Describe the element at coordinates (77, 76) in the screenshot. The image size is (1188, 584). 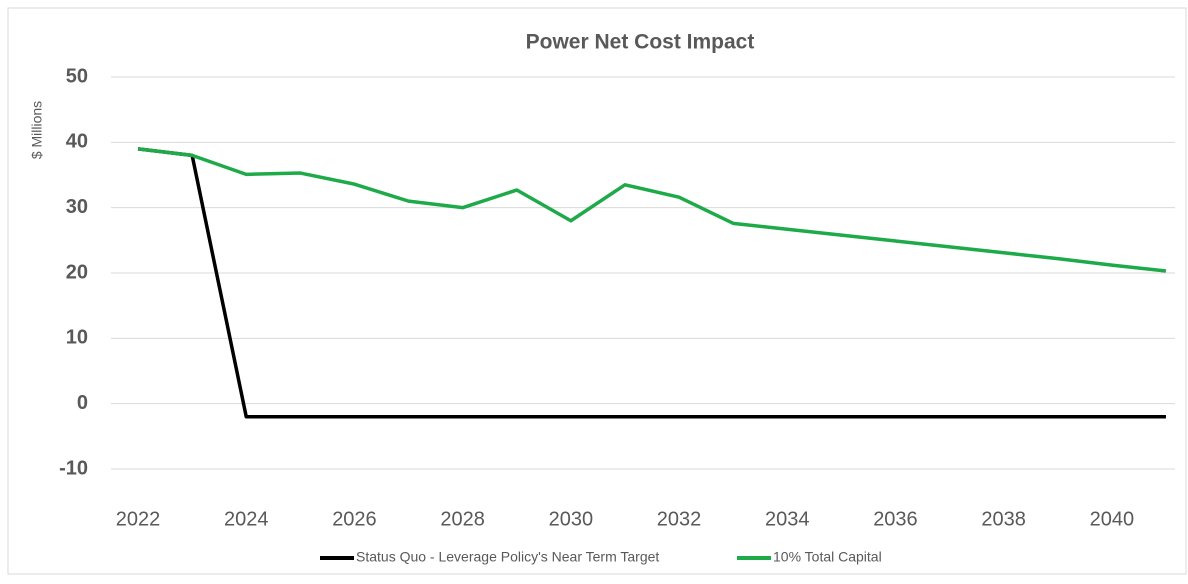
I see `y-tick-label: 50` at that location.